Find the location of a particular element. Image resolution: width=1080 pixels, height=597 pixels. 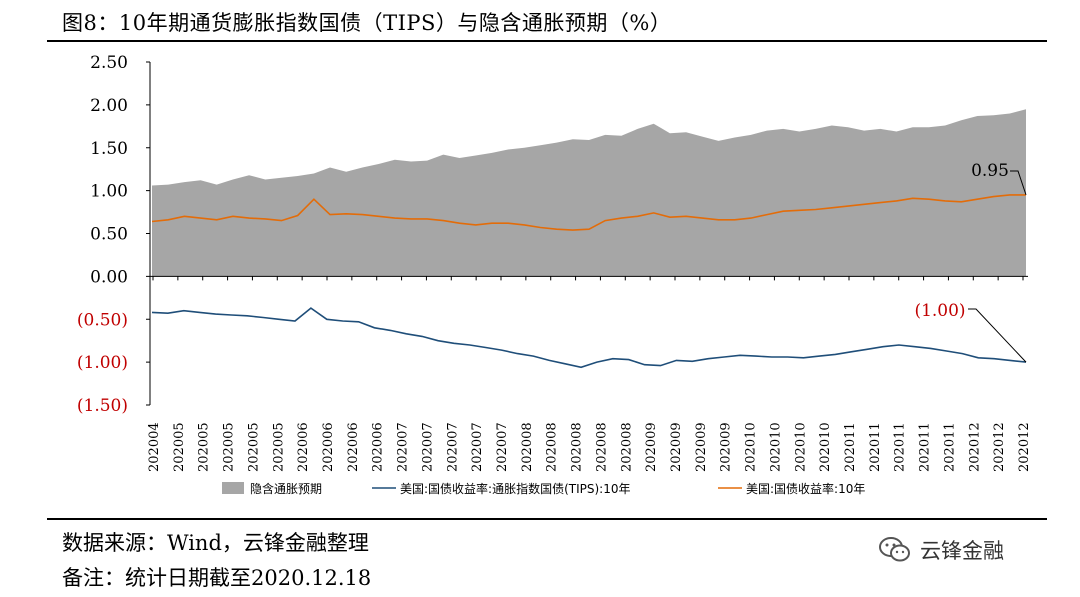

y-tick-label: 1.50 is located at coordinates (109, 149).